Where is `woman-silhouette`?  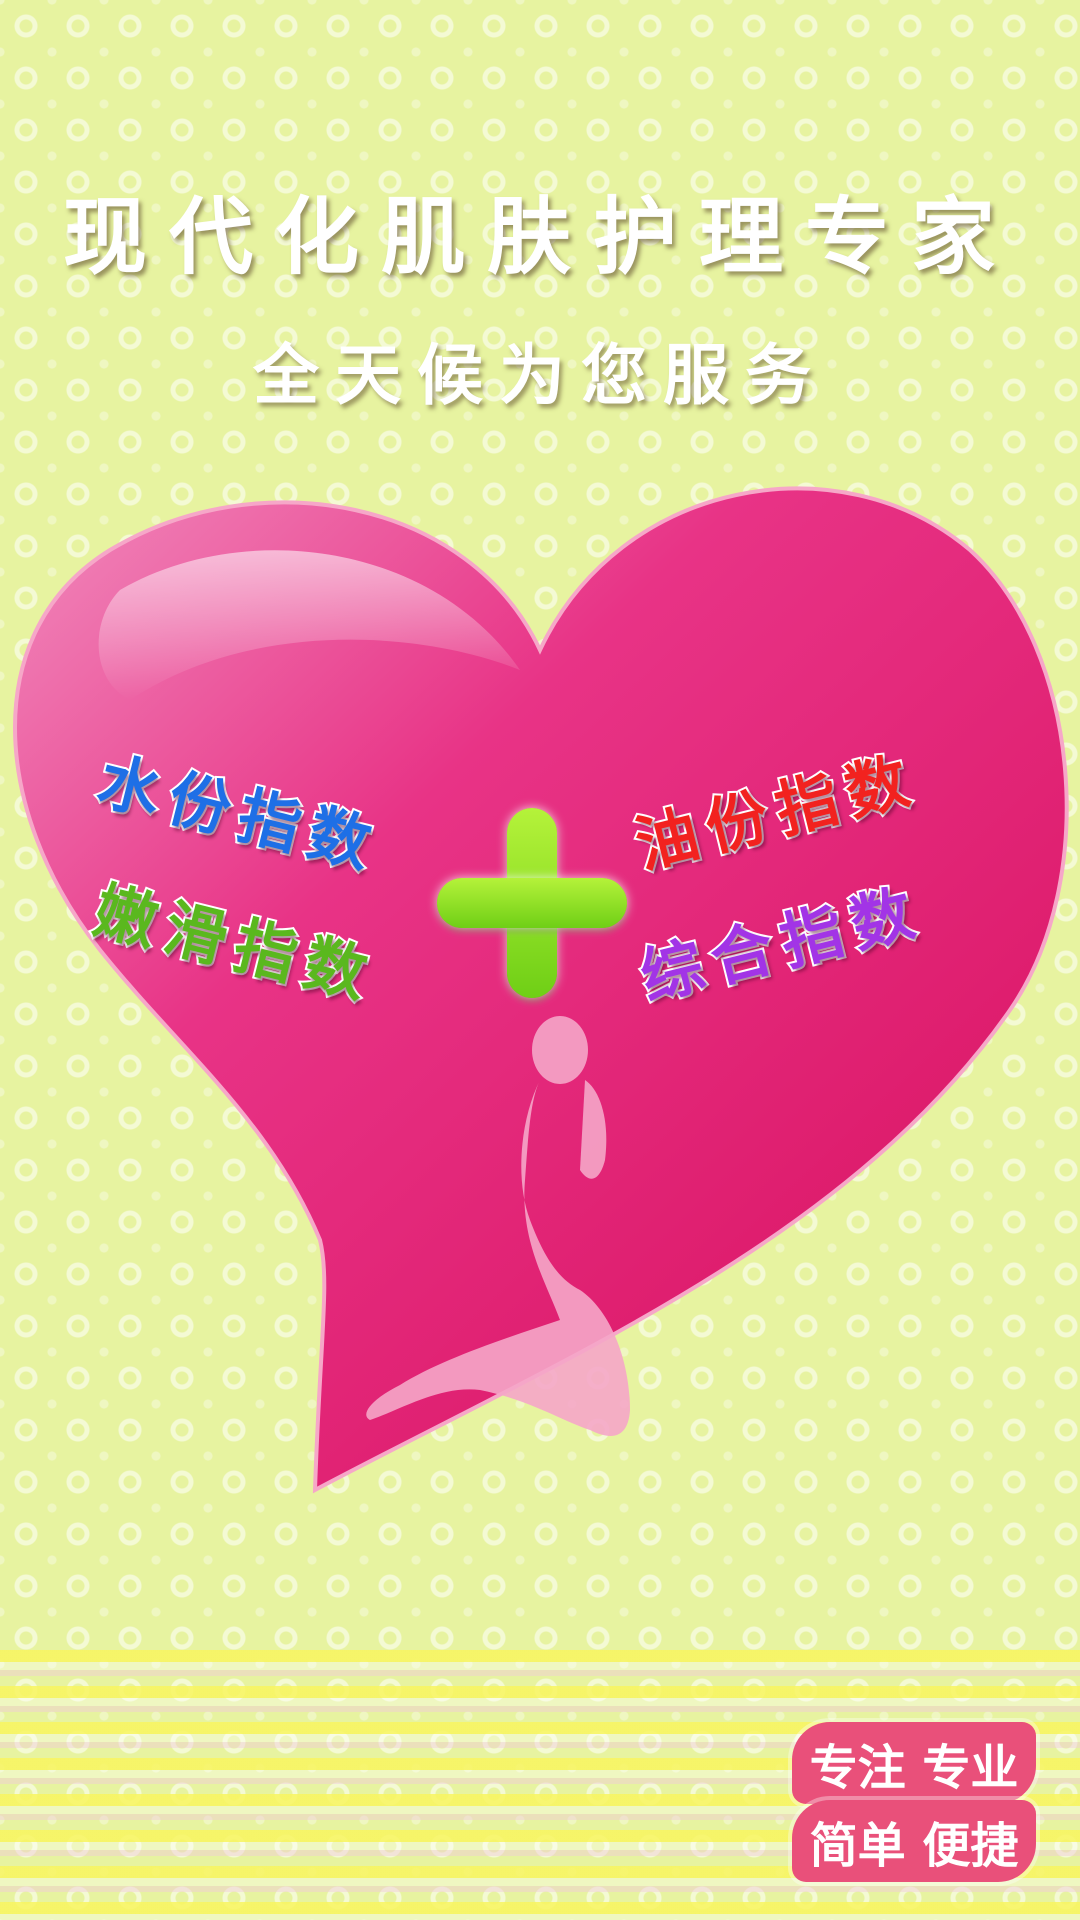
woman-silhouette is located at coordinates (498, 1226).